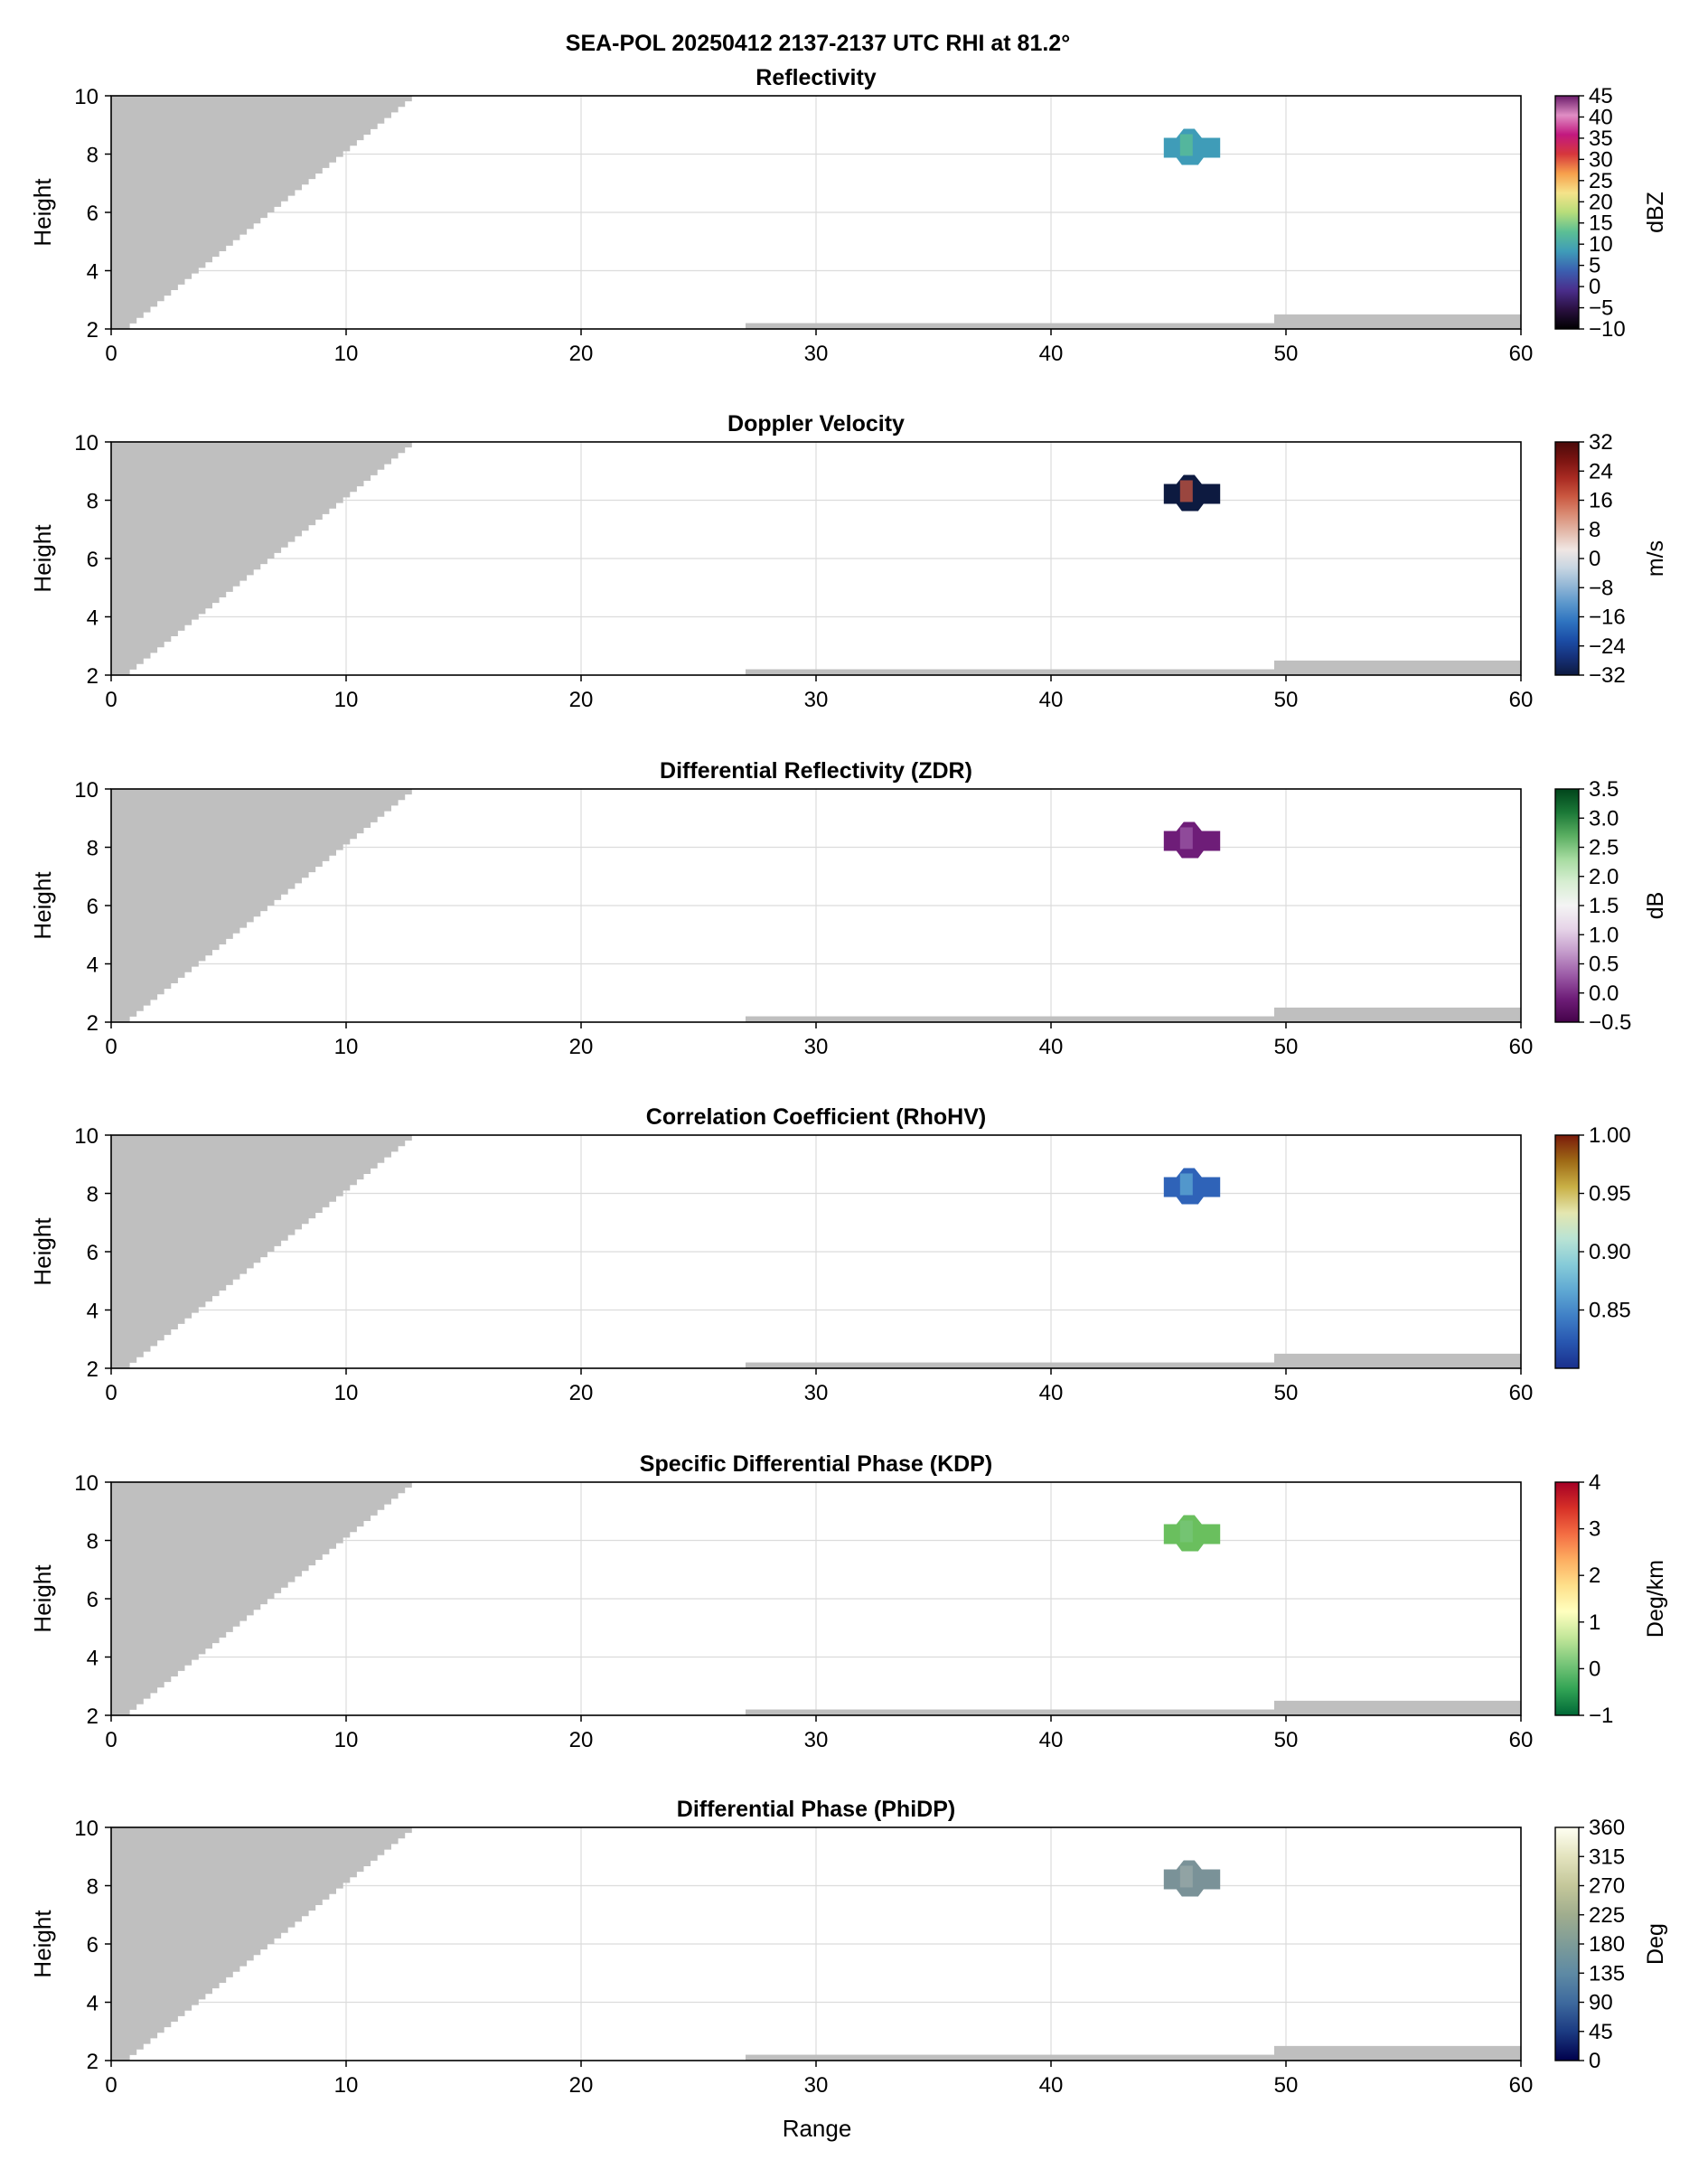 Image resolution: width=1708 pixels, height=2169 pixels. Describe the element at coordinates (1604, 935) in the screenshot. I see `colorbar-tick-label: 1.0` at that location.